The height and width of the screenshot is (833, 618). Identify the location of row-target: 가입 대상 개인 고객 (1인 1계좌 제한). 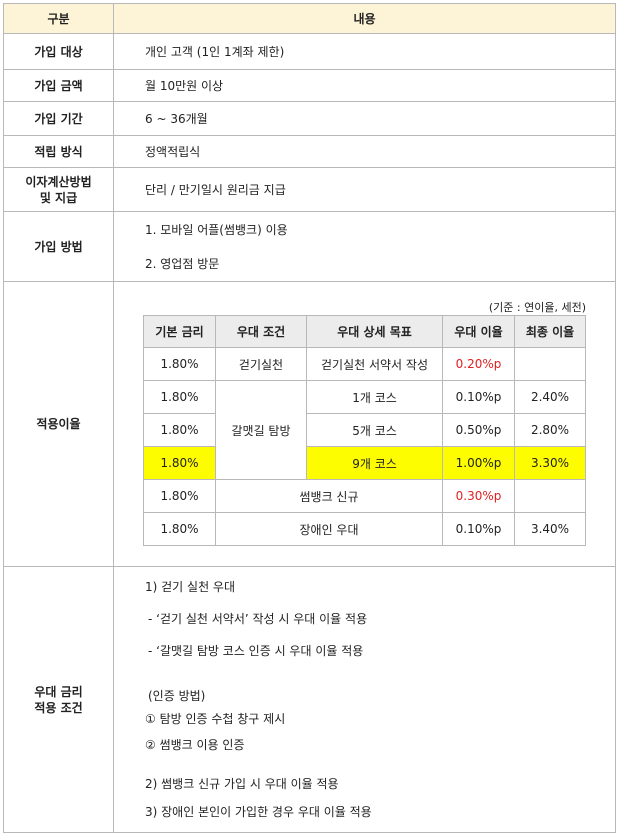
(309, 51).